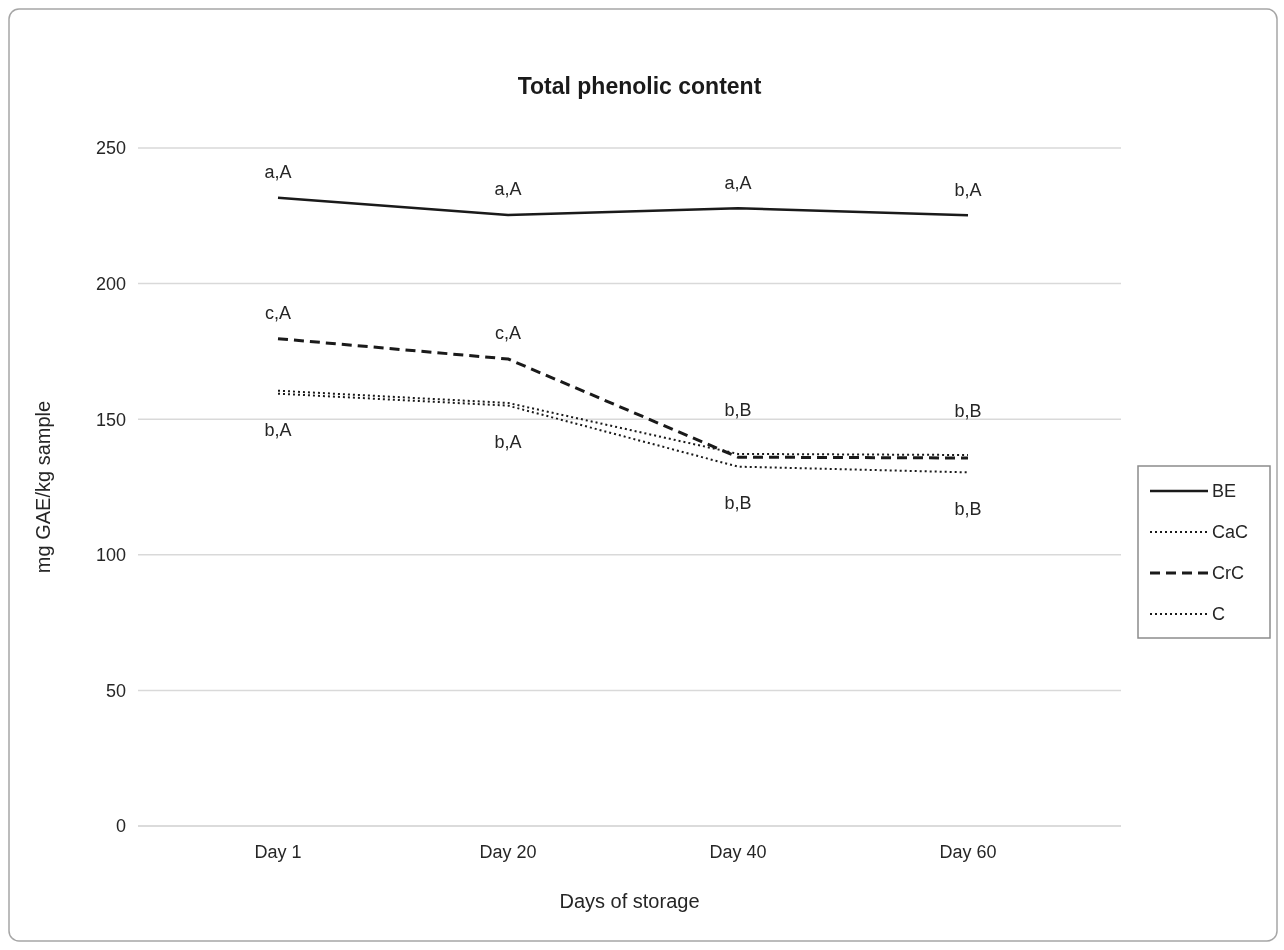 The height and width of the screenshot is (950, 1284). Describe the element at coordinates (1230, 532) in the screenshot. I see `legend-label: CaC` at that location.